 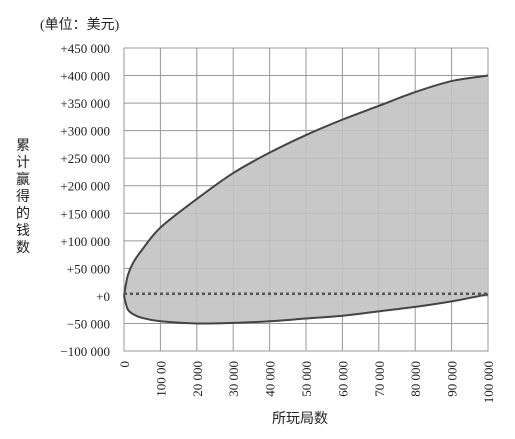 I want to click on y-axis-label: 累计赢得的钱数, so click(x=23, y=197).